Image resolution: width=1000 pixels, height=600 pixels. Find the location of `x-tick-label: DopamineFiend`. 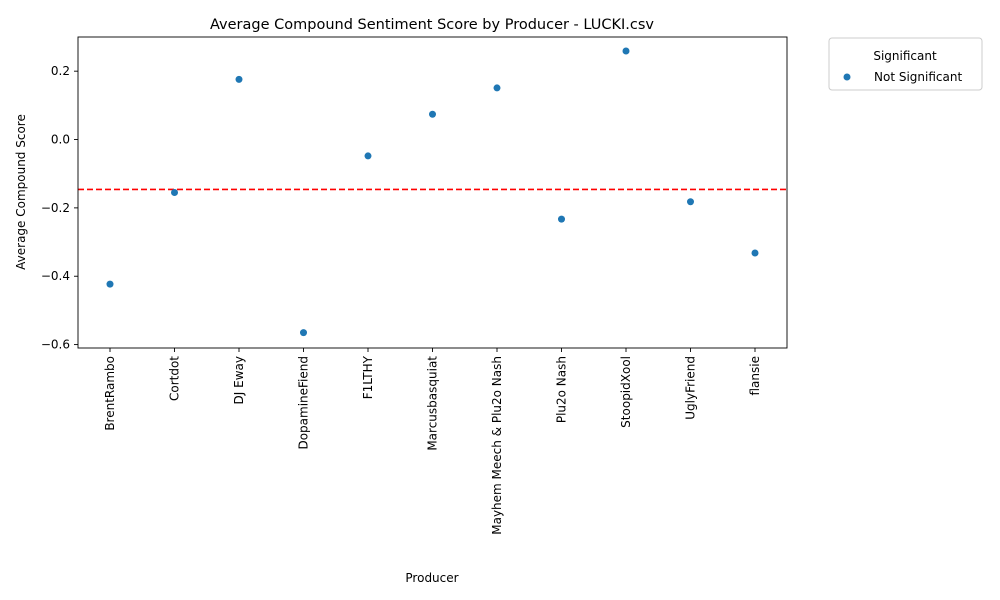

x-tick-label: DopamineFiend is located at coordinates (304, 403).